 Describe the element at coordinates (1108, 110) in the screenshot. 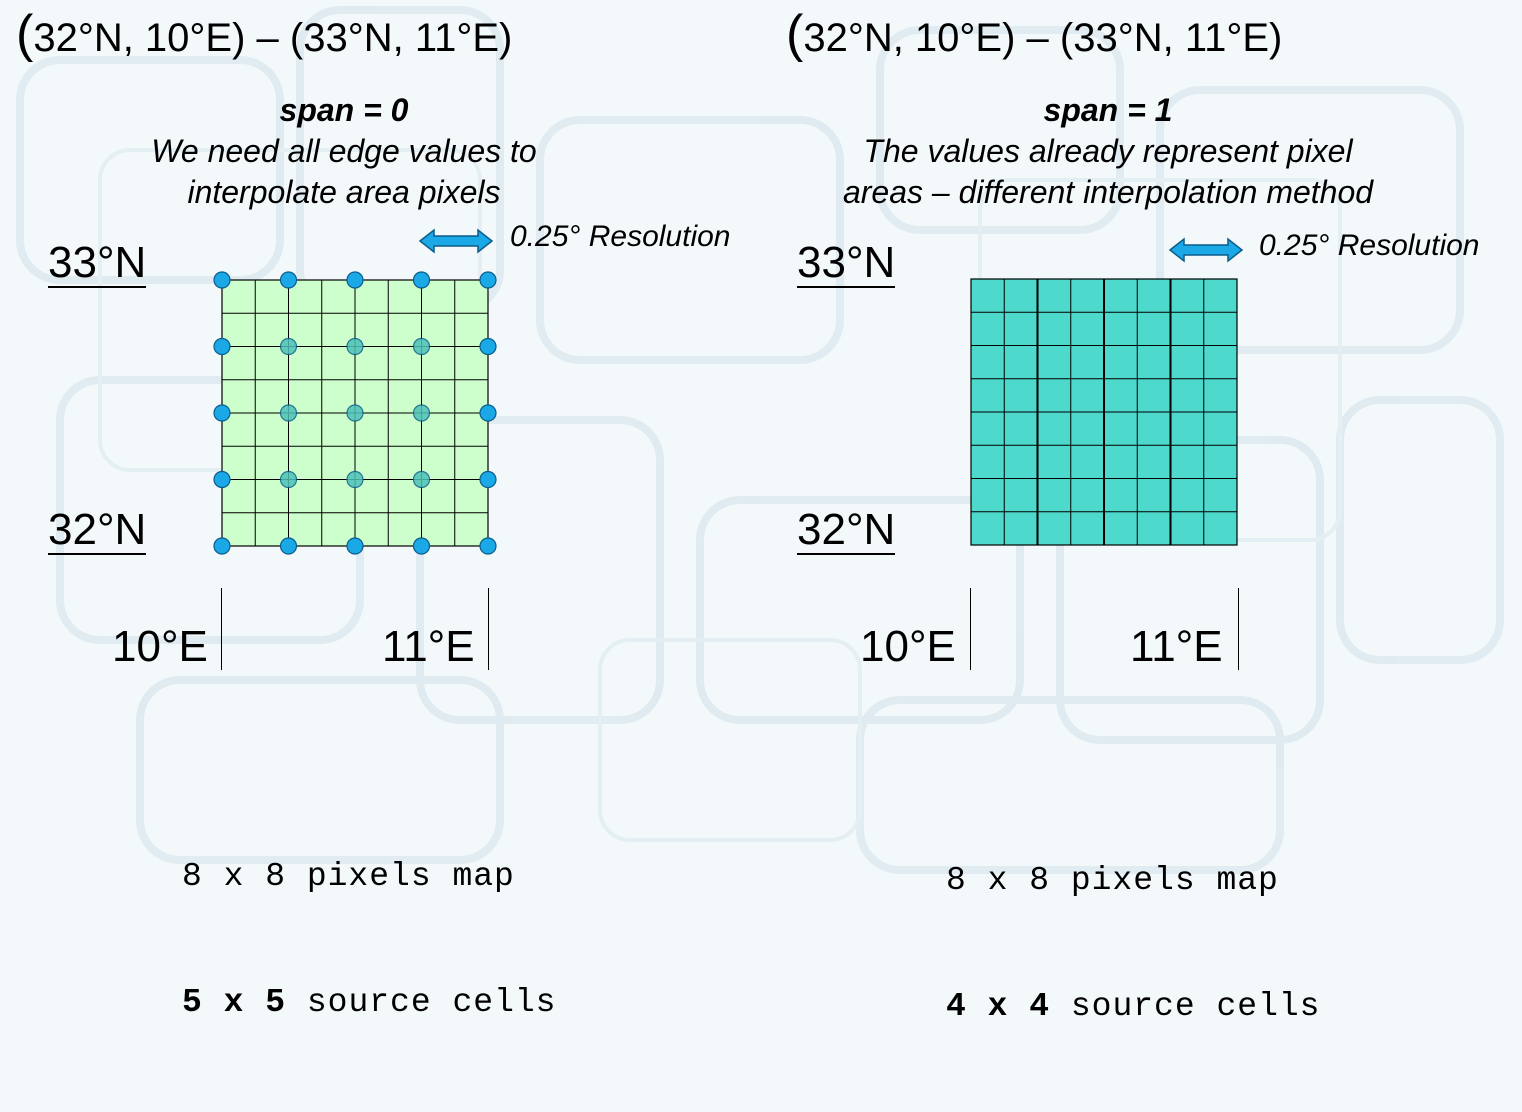

I see `span-label: span = 1` at that location.